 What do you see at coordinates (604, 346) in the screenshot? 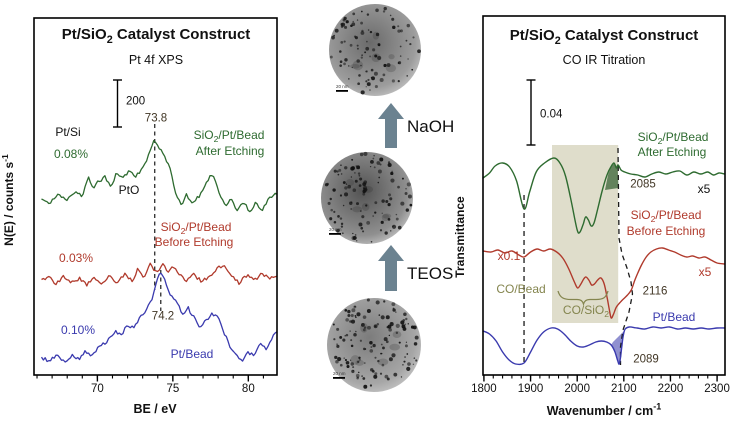
I see `ir-trace-pt-bead` at bounding box center [604, 346].